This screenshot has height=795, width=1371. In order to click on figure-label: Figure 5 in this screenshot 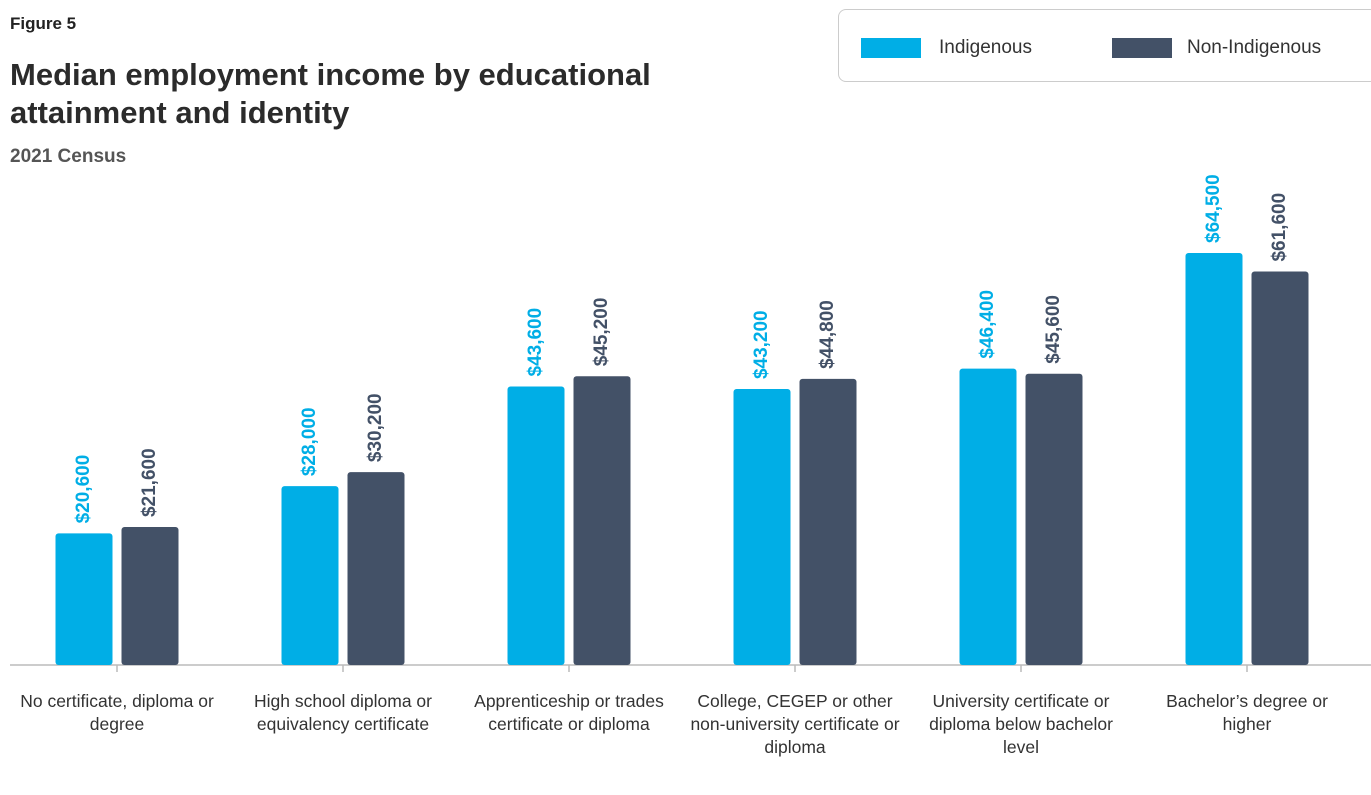, I will do `click(43, 23)`.